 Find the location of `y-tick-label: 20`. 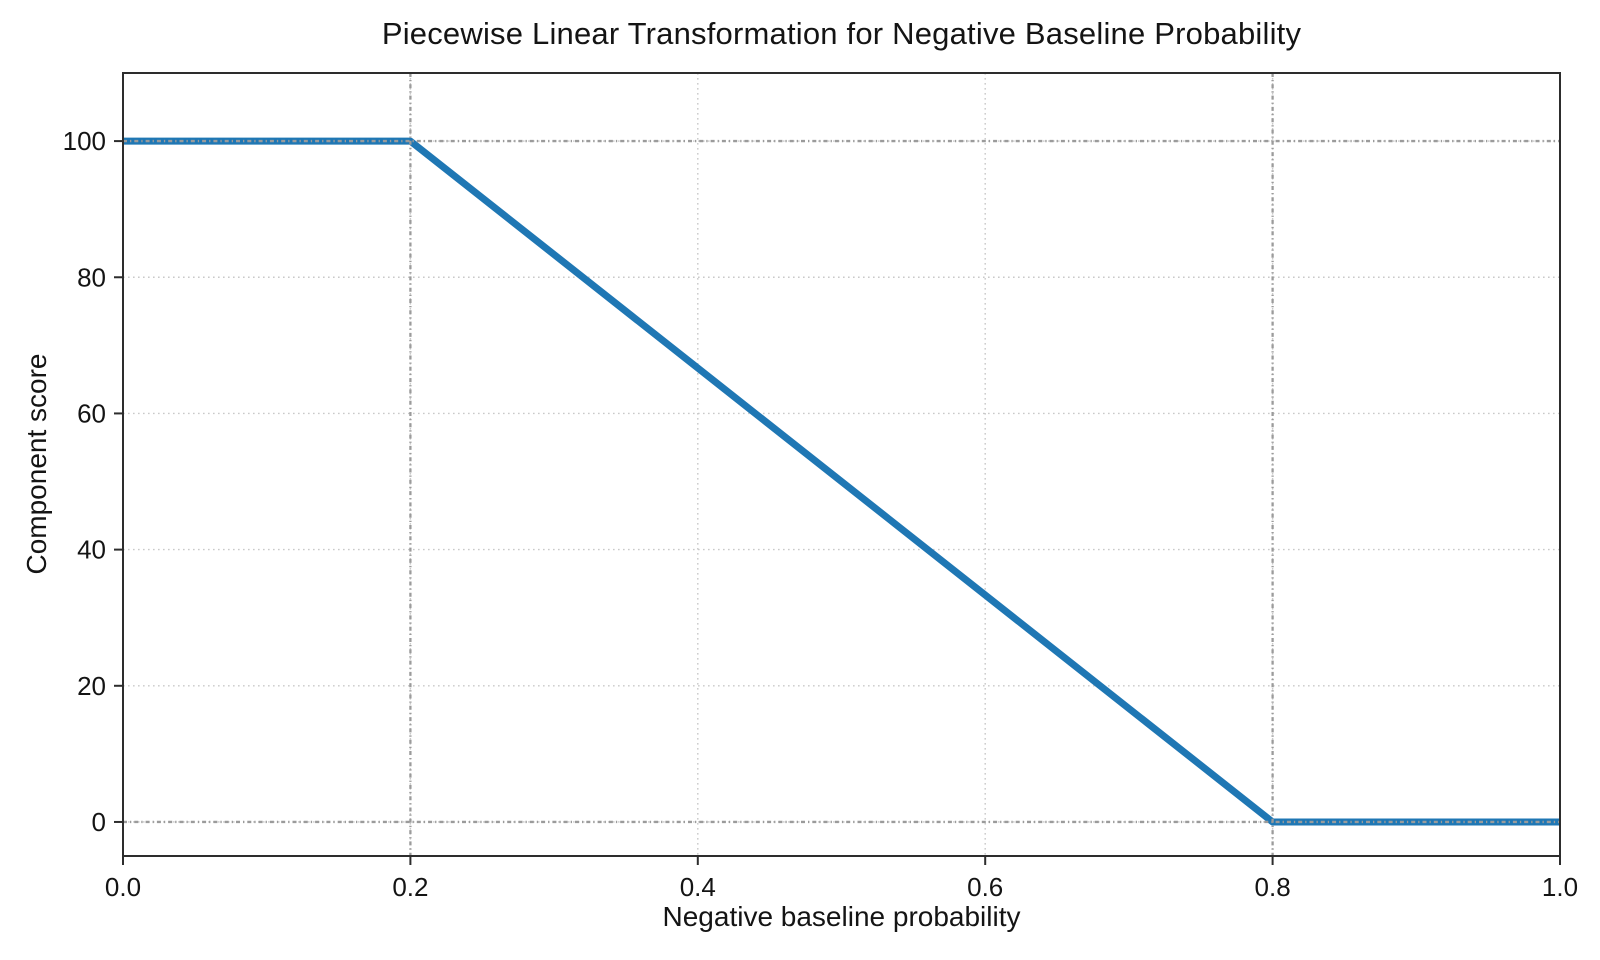

y-tick-label: 20 is located at coordinates (91, 686).